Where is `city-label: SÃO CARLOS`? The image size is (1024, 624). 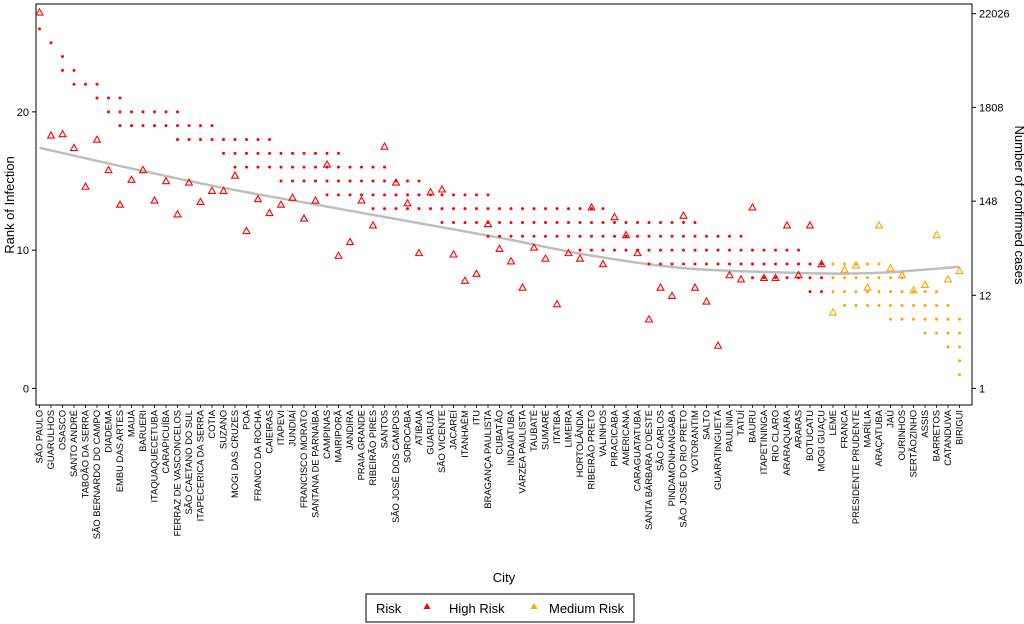 city-label: SÃO CARLOS is located at coordinates (660, 440).